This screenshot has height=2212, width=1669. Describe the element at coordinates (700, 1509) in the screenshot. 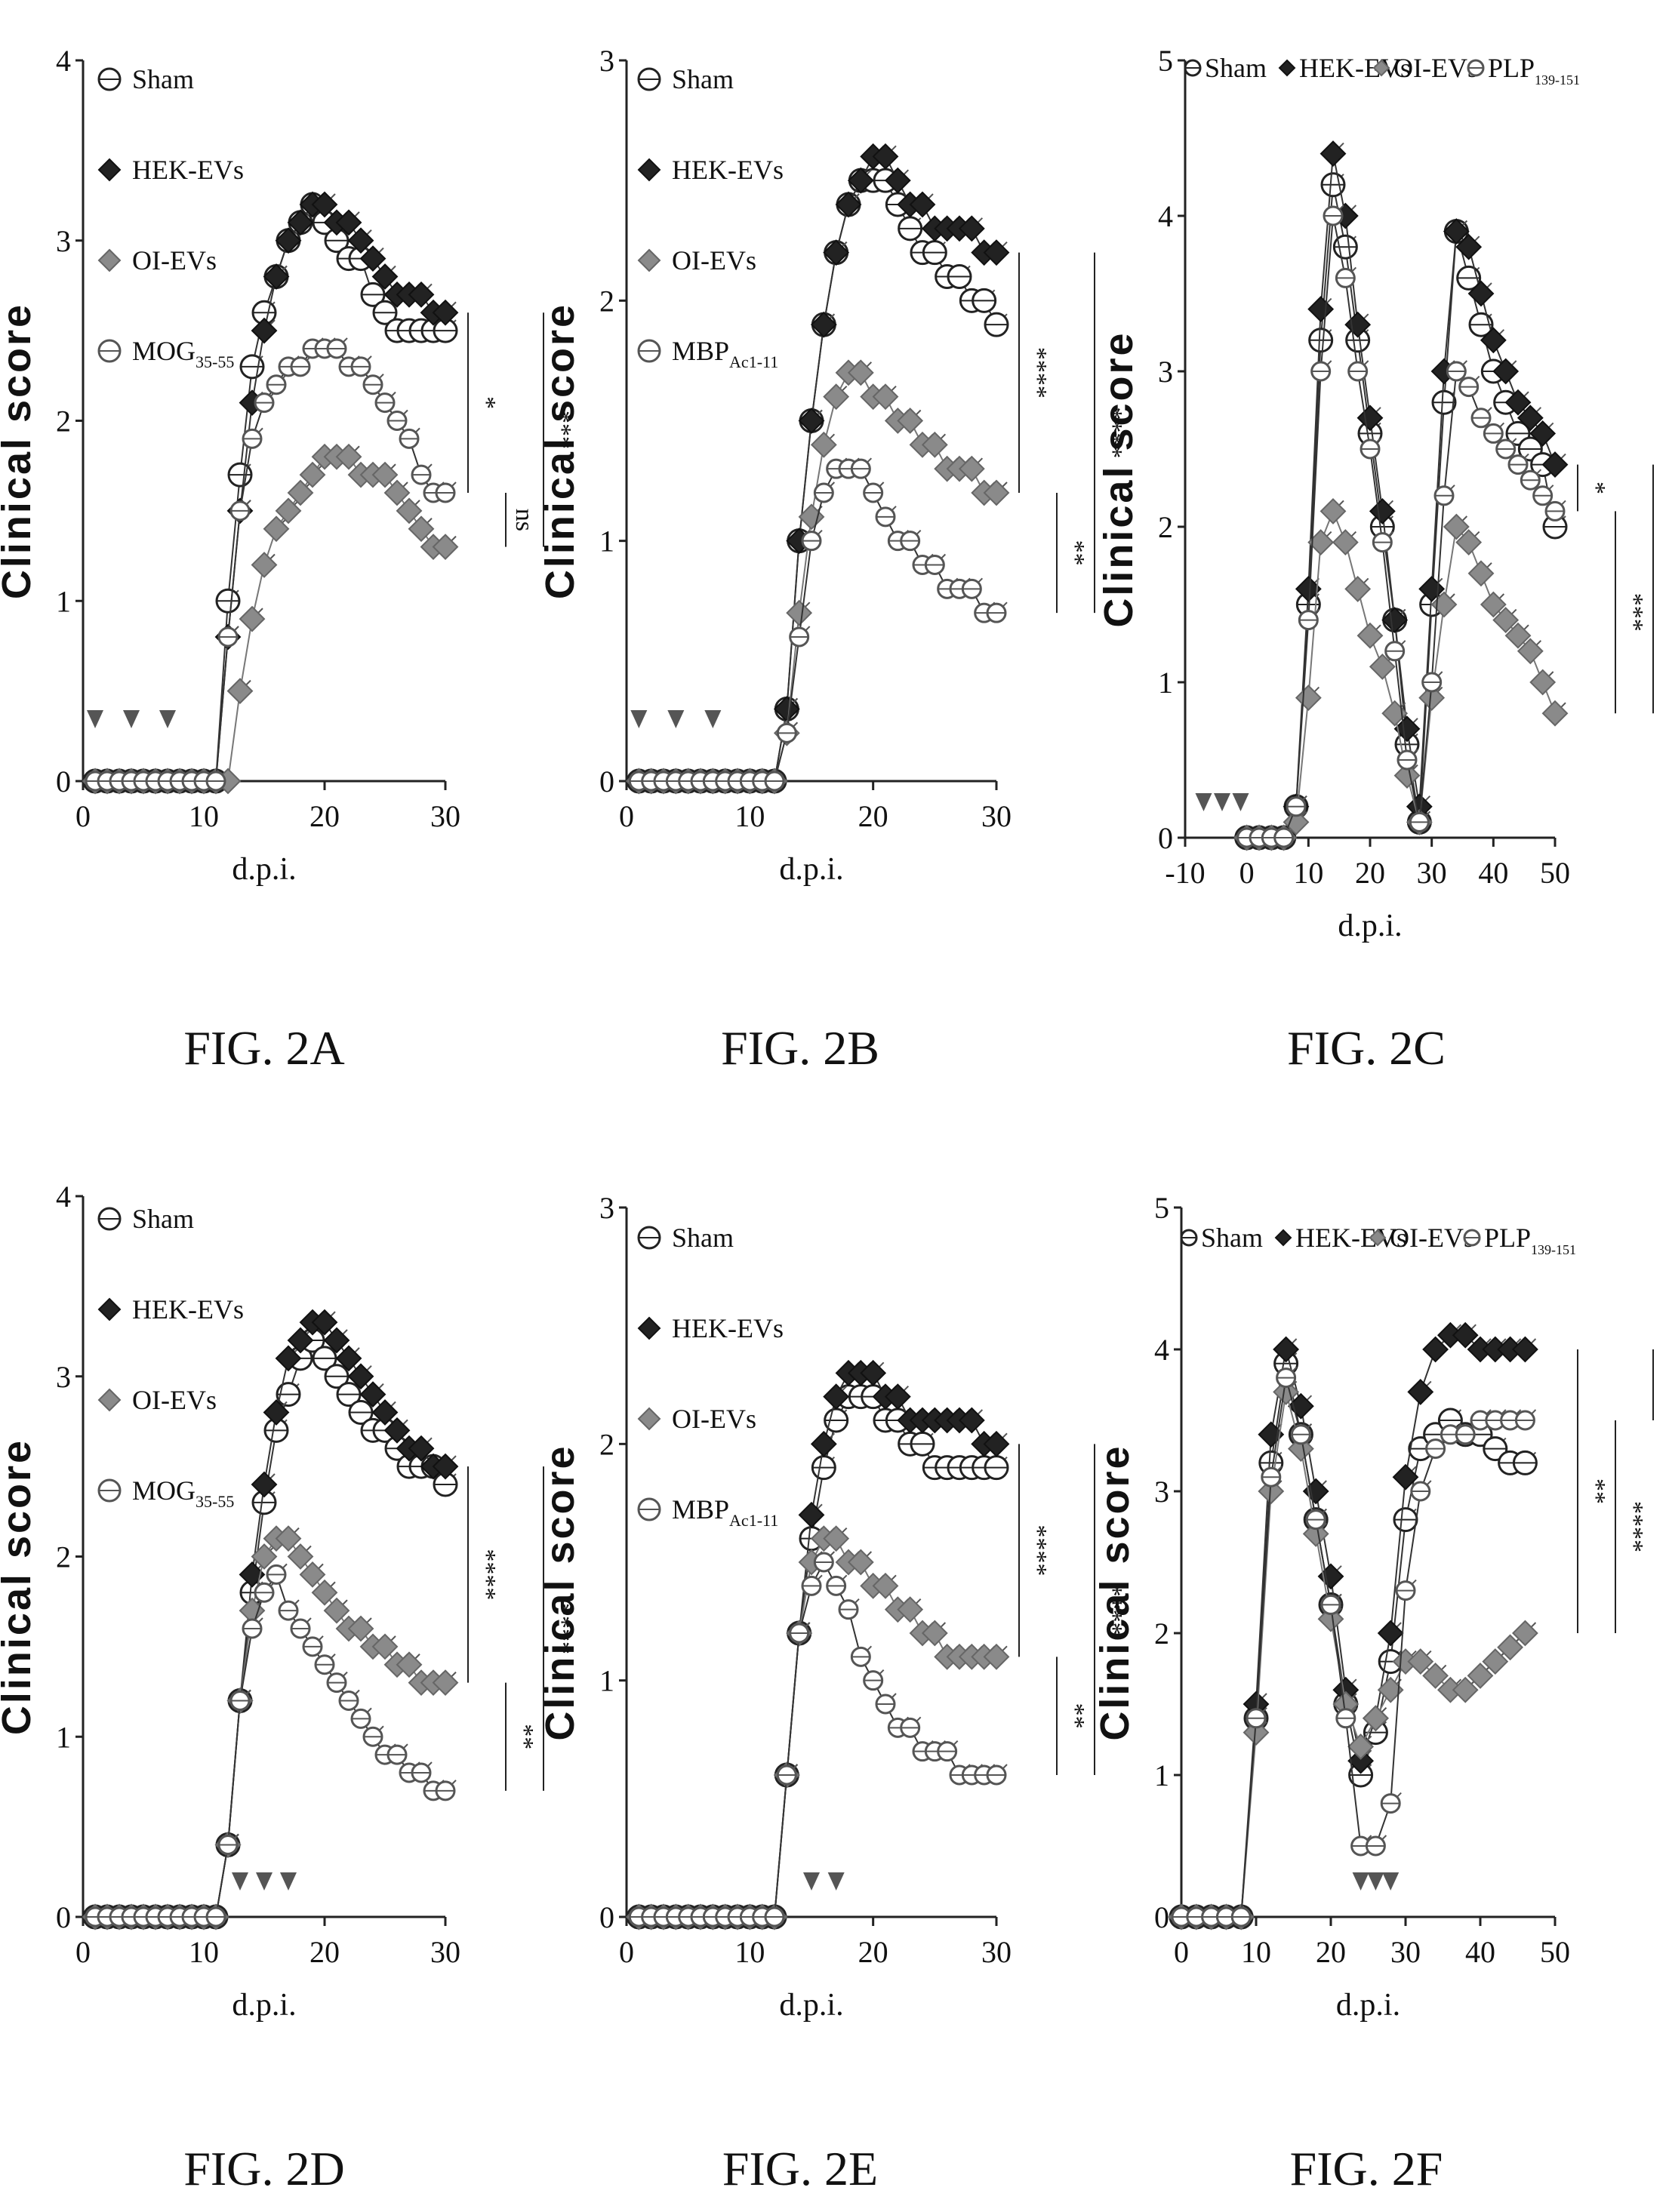

I see `legend-label-main: MBP` at that location.